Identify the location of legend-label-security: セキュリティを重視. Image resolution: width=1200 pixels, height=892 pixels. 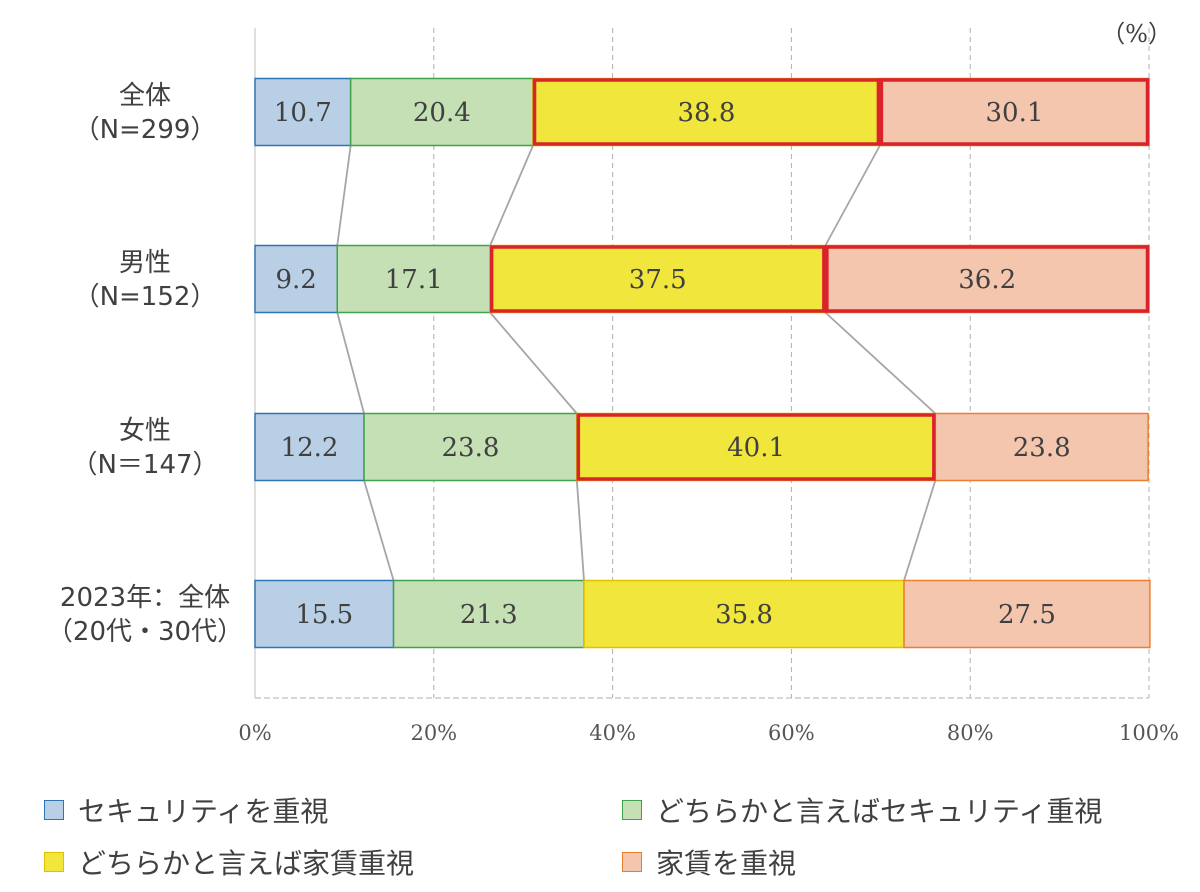
(203, 811).